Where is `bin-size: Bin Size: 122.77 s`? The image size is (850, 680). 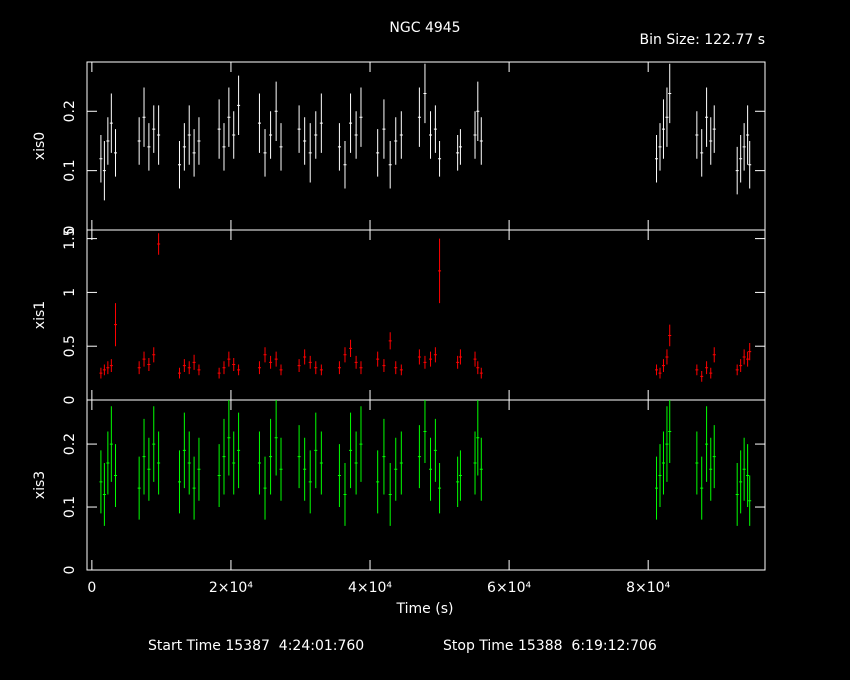
bin-size: Bin Size: 122.77 s is located at coordinates (702, 40).